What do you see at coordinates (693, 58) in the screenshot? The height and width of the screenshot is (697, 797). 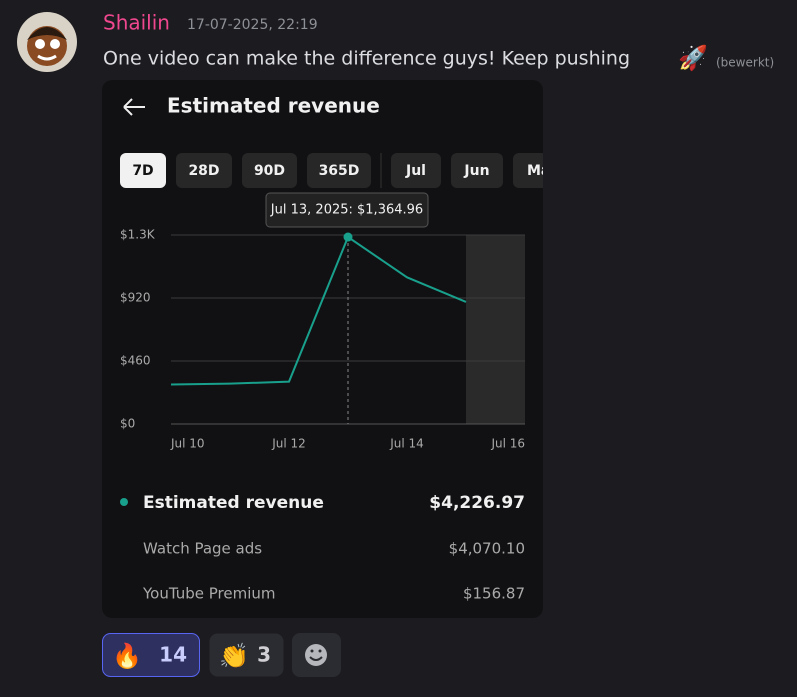 I see `emoji: 🚀` at bounding box center [693, 58].